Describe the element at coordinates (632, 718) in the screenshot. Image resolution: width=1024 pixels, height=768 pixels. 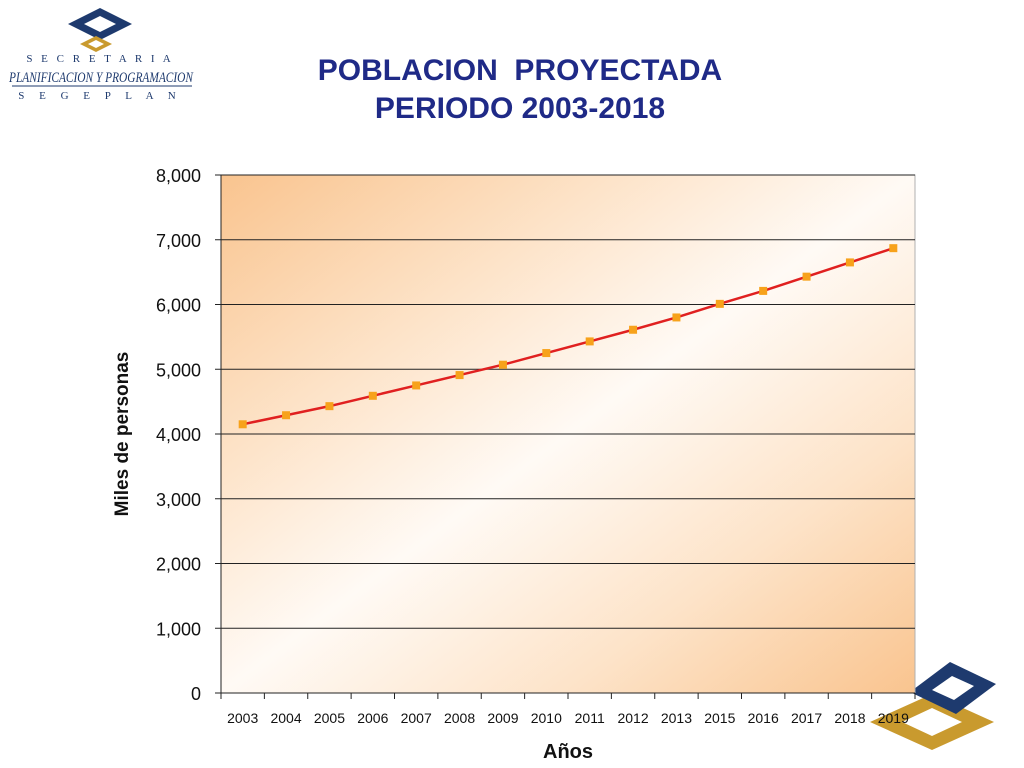
I see `x-tick-label: 2012` at that location.